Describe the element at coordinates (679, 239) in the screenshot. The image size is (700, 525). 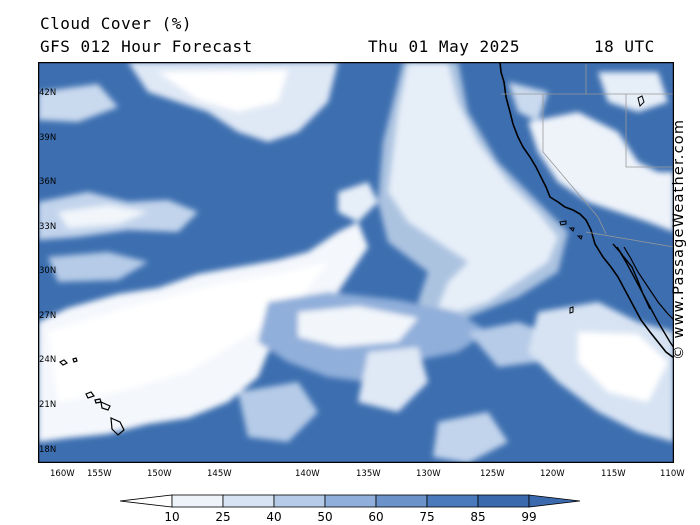
I see `watermark: © www.PassageWeather.com` at that location.